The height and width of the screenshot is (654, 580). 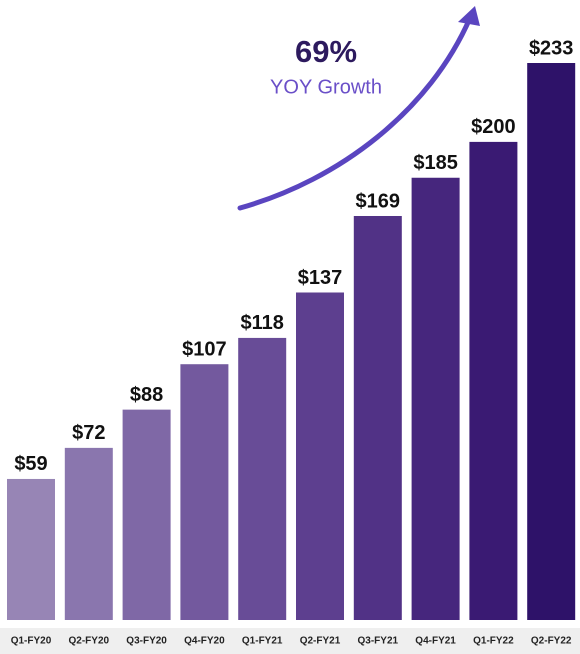 What do you see at coordinates (262, 323) in the screenshot?
I see `value-label: $118` at bounding box center [262, 323].